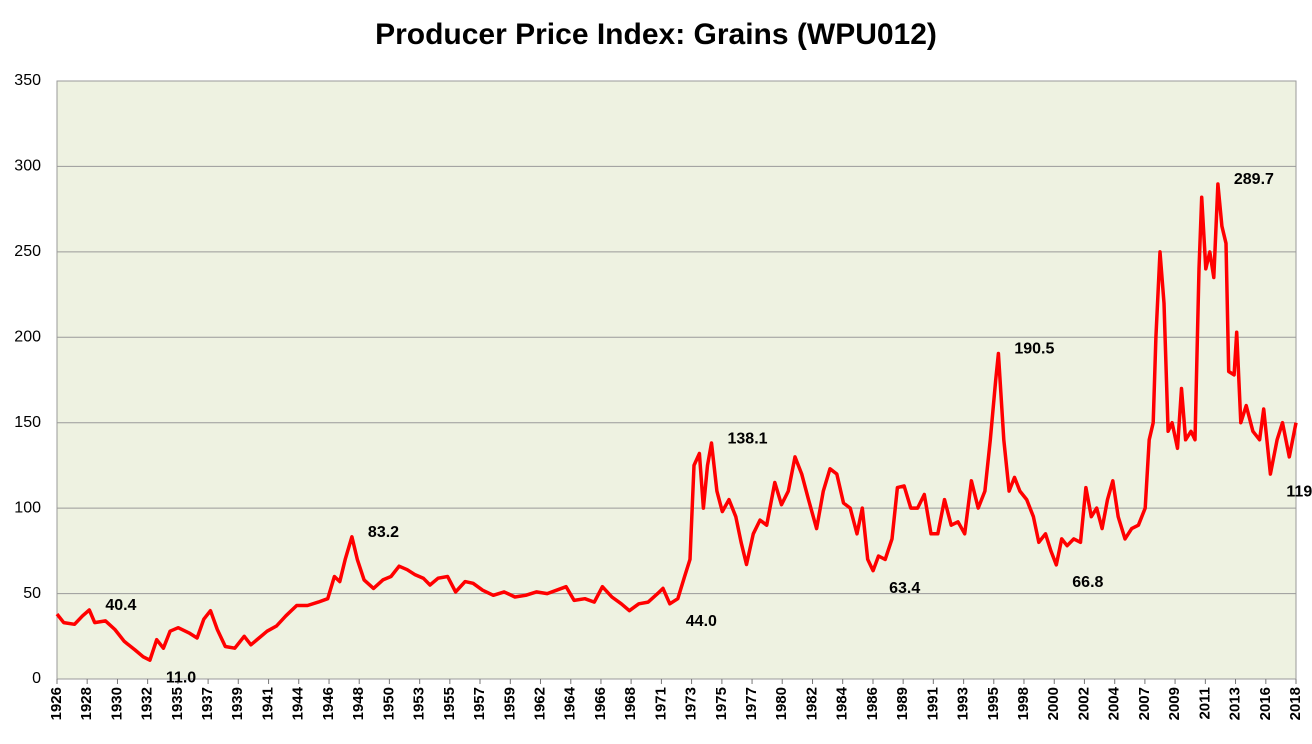 This screenshot has height=744, width=1312. I want to click on x-tick-label: 2004, so click(1114, 703).